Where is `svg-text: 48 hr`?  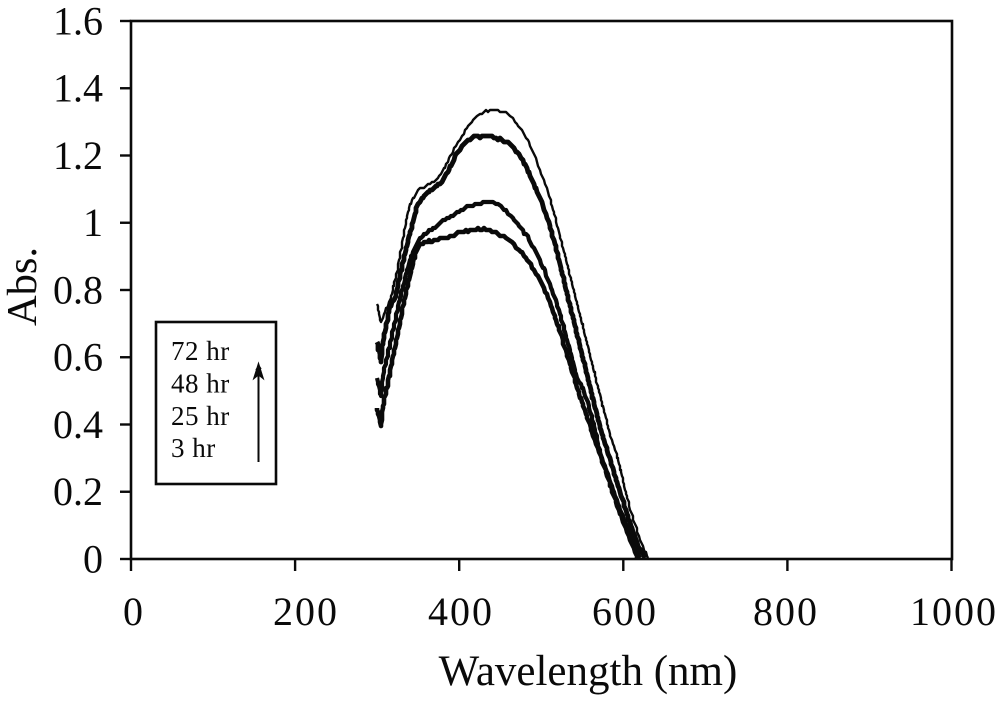 svg-text: 48 hr is located at coordinates (200, 384).